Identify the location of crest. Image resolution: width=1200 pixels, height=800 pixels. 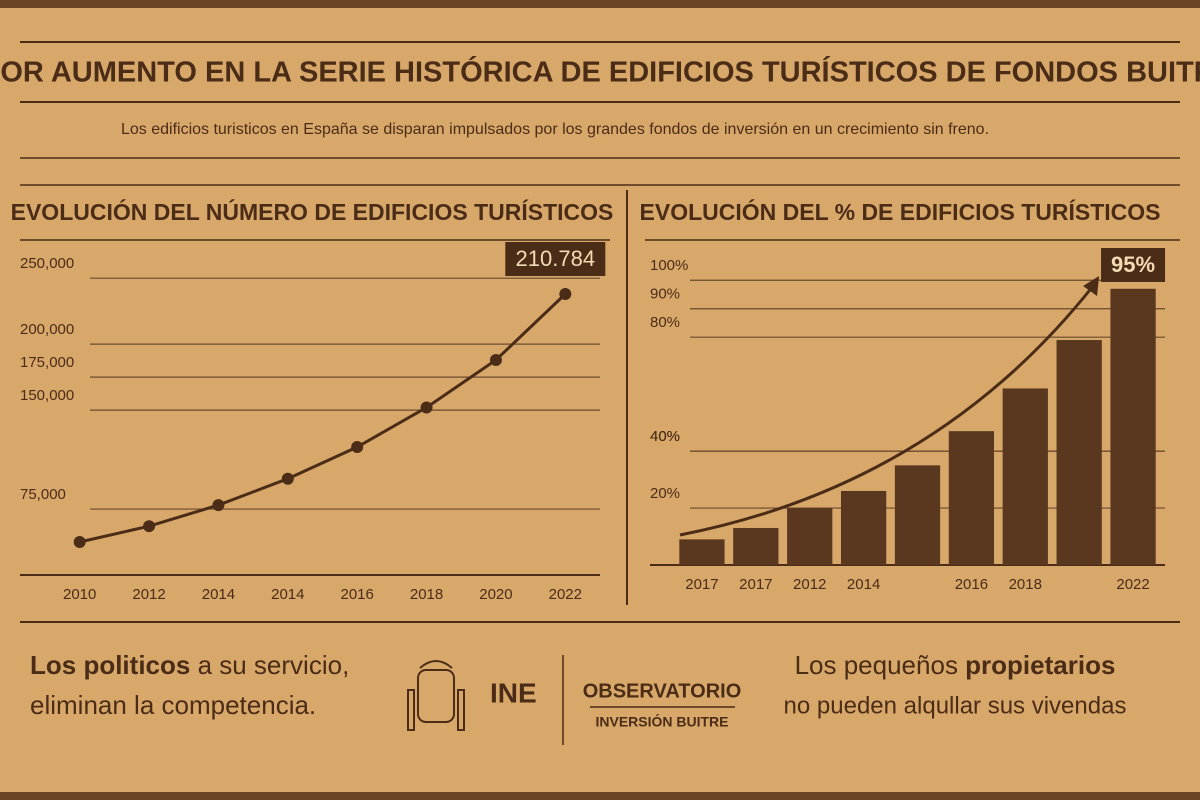
(436, 695).